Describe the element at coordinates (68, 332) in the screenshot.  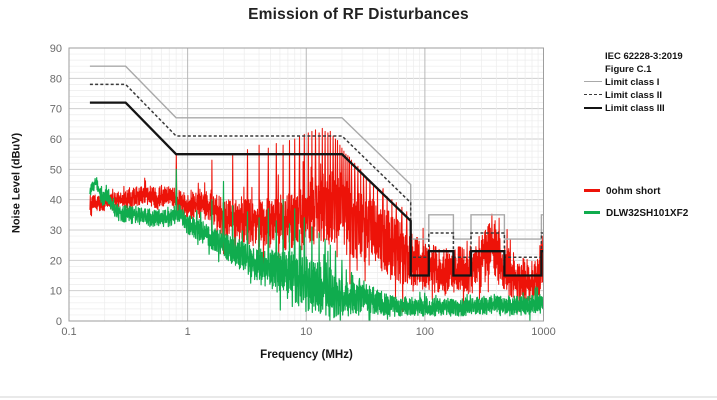
I see `svg-text: 0.1` at that location.